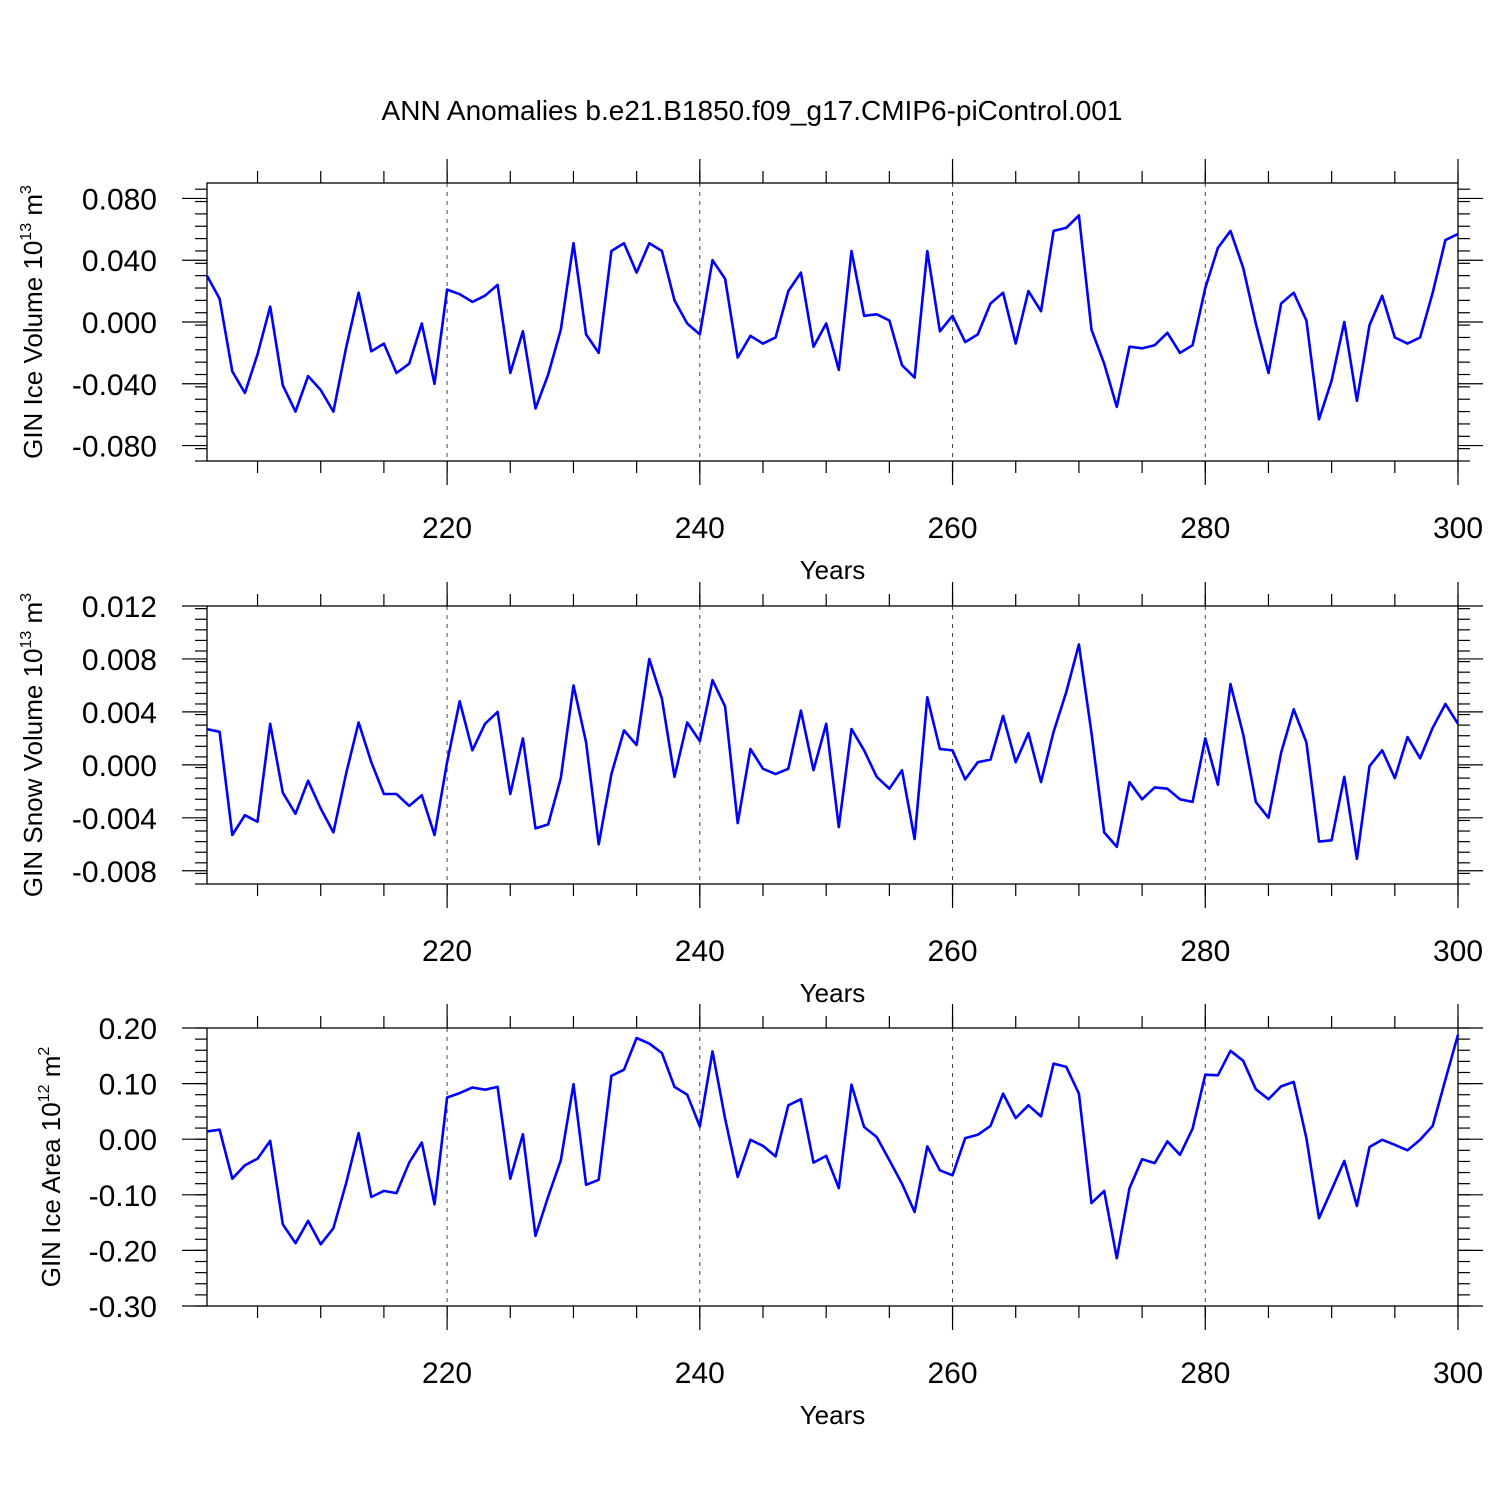  I want to click on y-tick-label: 0.20, so click(128, 1029).